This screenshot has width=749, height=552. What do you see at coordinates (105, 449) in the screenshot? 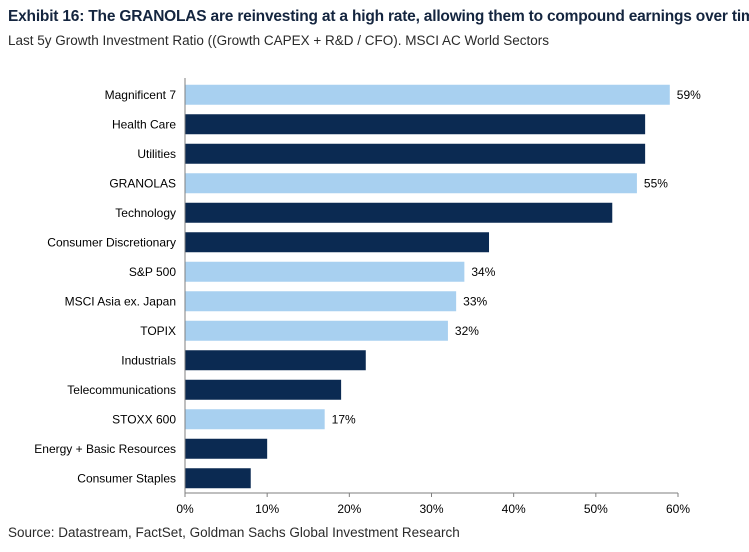
I see `category-label-energy-basic-resources: Energy + Basic Resources` at bounding box center [105, 449].